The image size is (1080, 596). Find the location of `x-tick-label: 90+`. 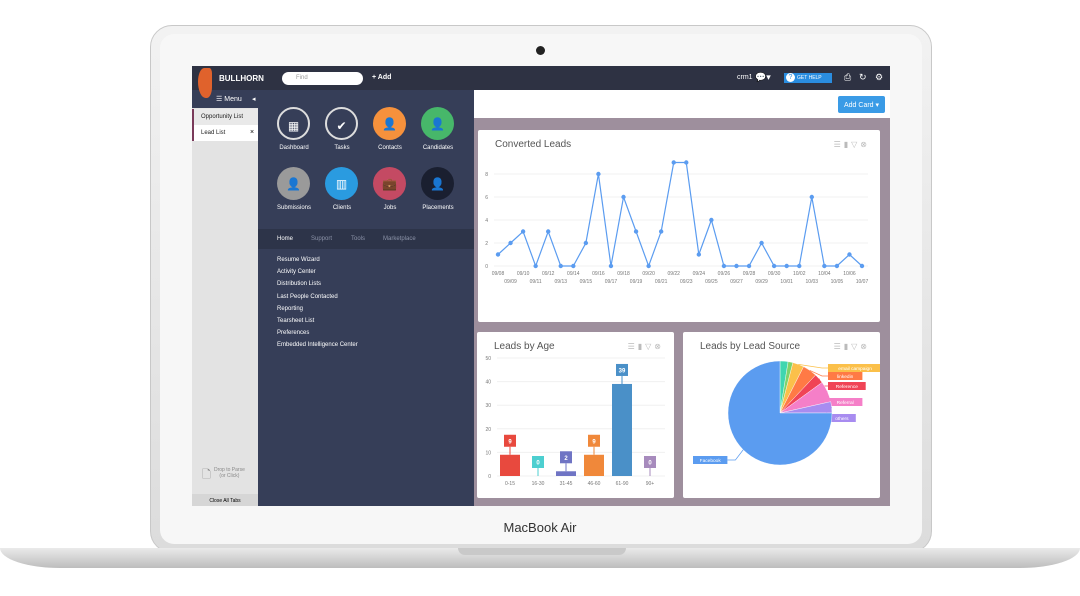

x-tick-label: 90+ is located at coordinates (650, 484).